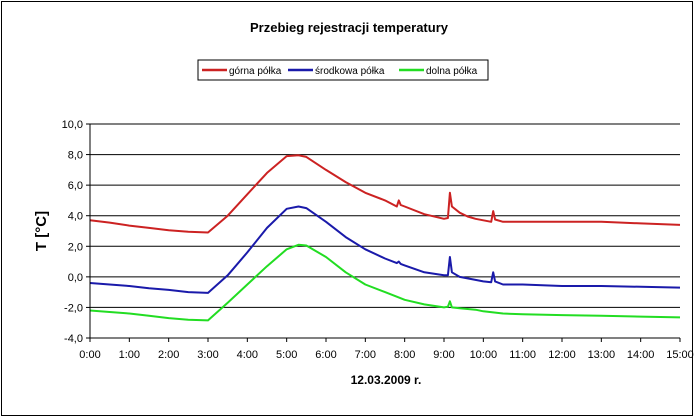 This screenshot has width=696, height=419. I want to click on x-tick-label: 13:00, so click(602, 355).